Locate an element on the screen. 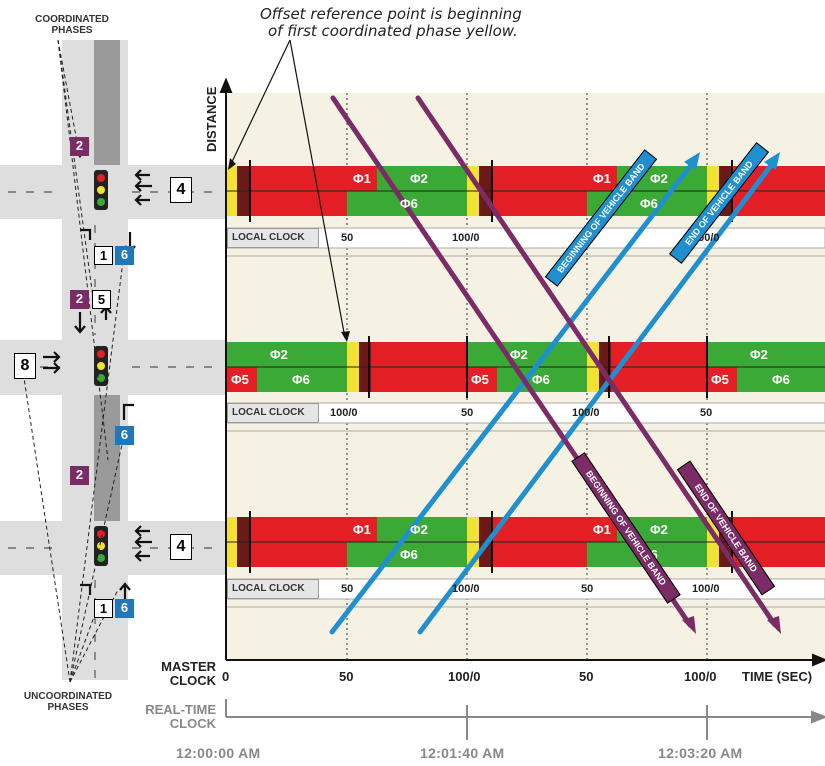 The image size is (825, 766). real-time-axis is located at coordinates (525, 719).